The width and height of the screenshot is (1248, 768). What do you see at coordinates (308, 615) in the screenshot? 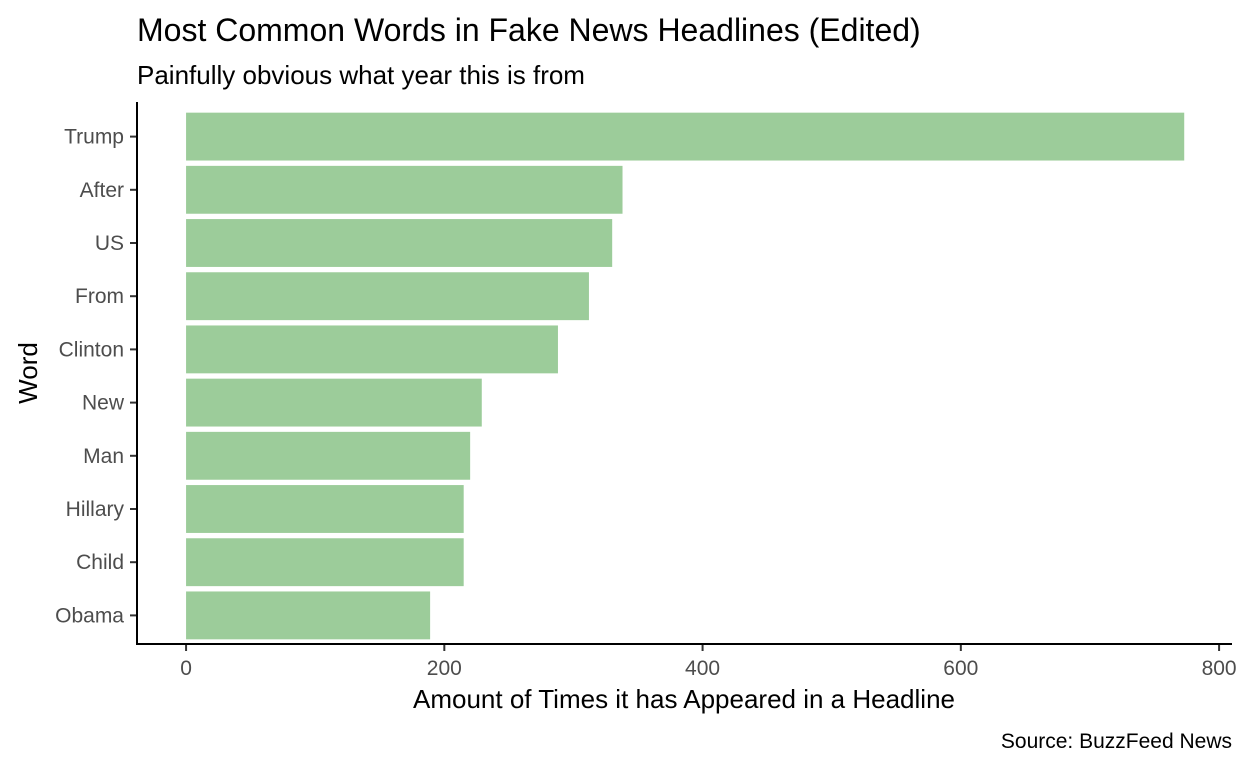
I see `bar-obama` at bounding box center [308, 615].